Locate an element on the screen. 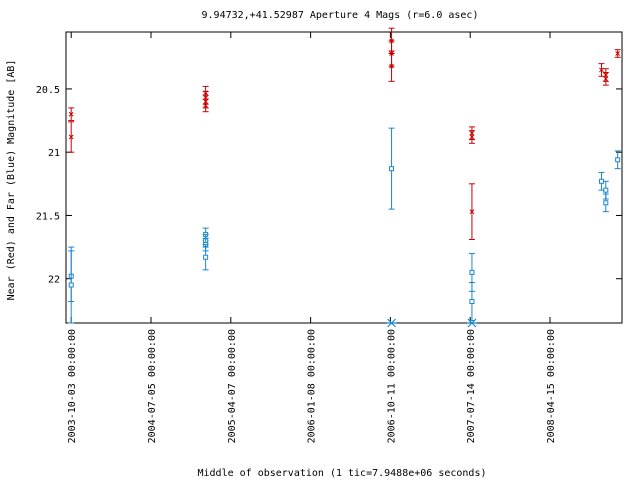 This screenshot has height=480, width=640. x-tick-label: 2004-07-05 00:00:00 is located at coordinates (152, 386).